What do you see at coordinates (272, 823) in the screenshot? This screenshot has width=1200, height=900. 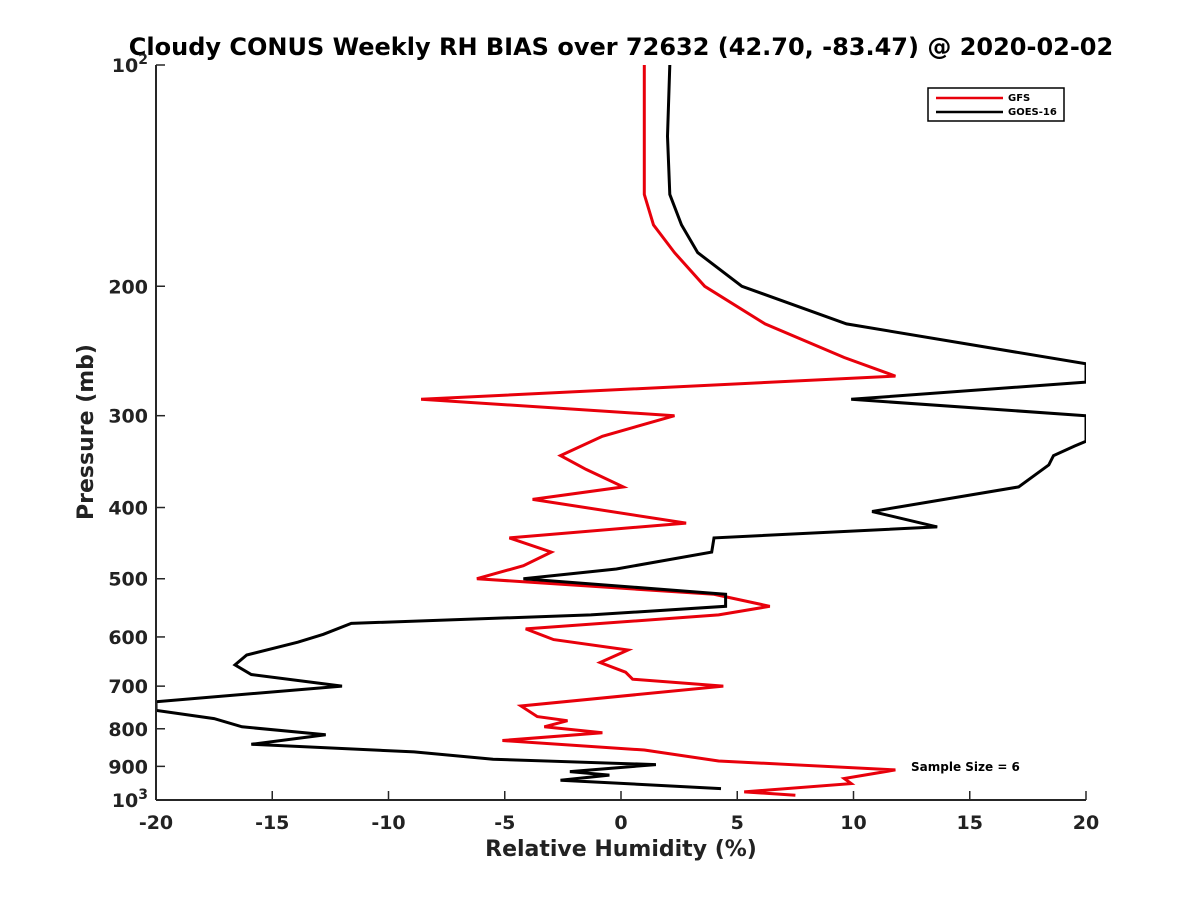 I see `x-tick-label: -15` at bounding box center [272, 823].